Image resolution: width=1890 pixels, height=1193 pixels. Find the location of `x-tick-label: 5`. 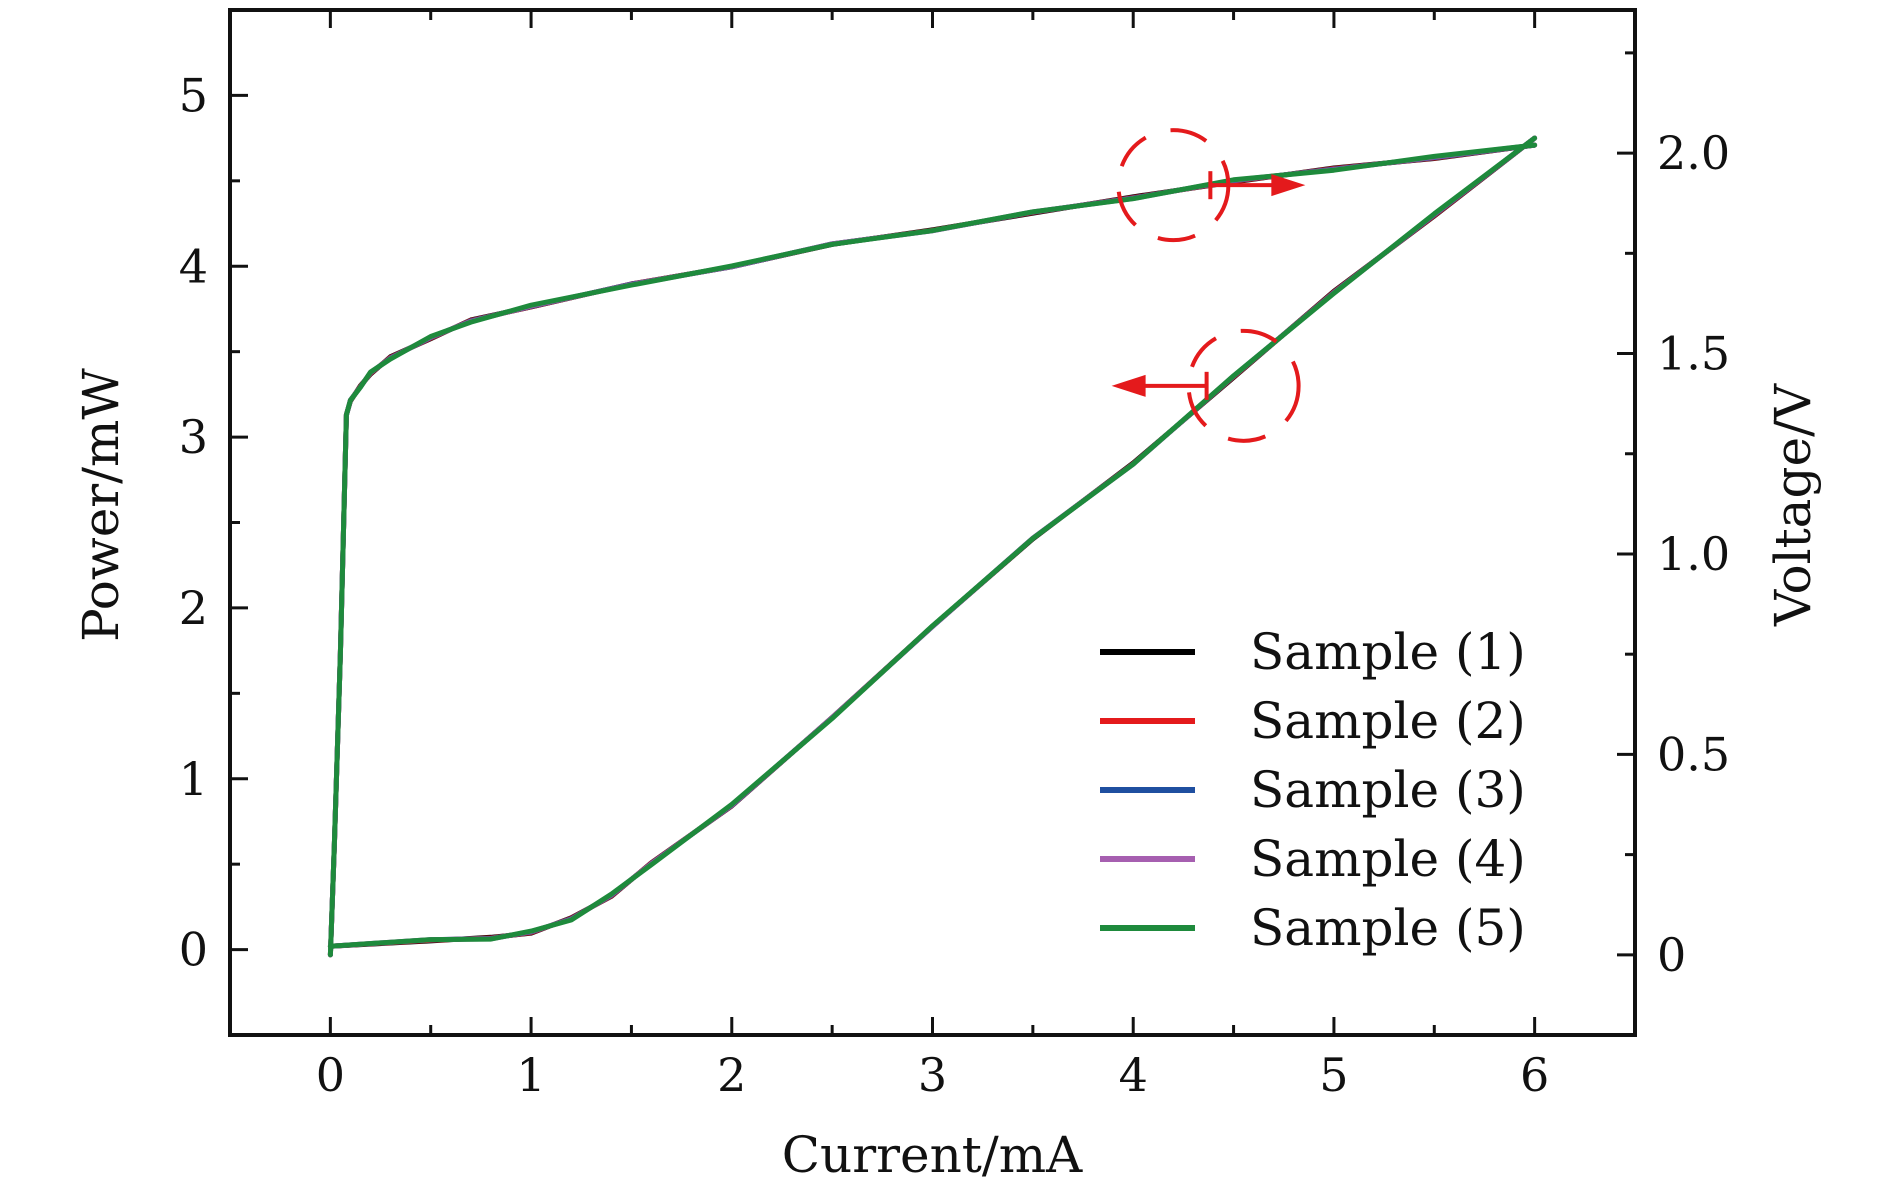

x-tick-label: 5 is located at coordinates (1333, 1075).